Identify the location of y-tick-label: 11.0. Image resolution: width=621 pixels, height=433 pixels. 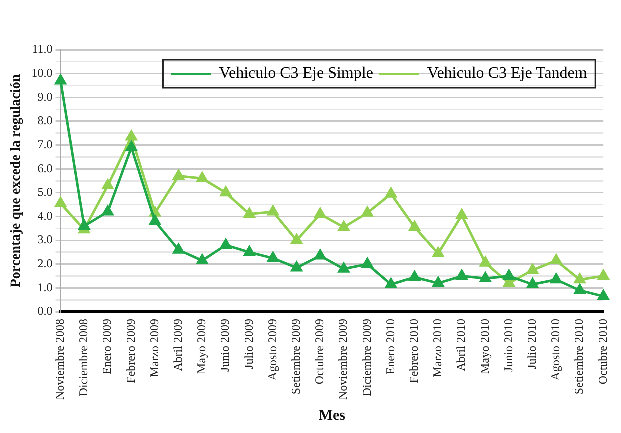
(42, 49).